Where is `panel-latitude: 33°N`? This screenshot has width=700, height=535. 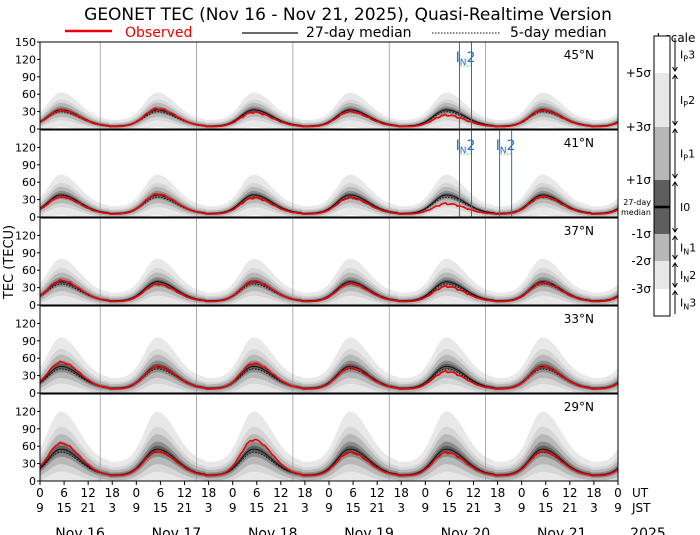 panel-latitude: 33°N is located at coordinates (579, 319).